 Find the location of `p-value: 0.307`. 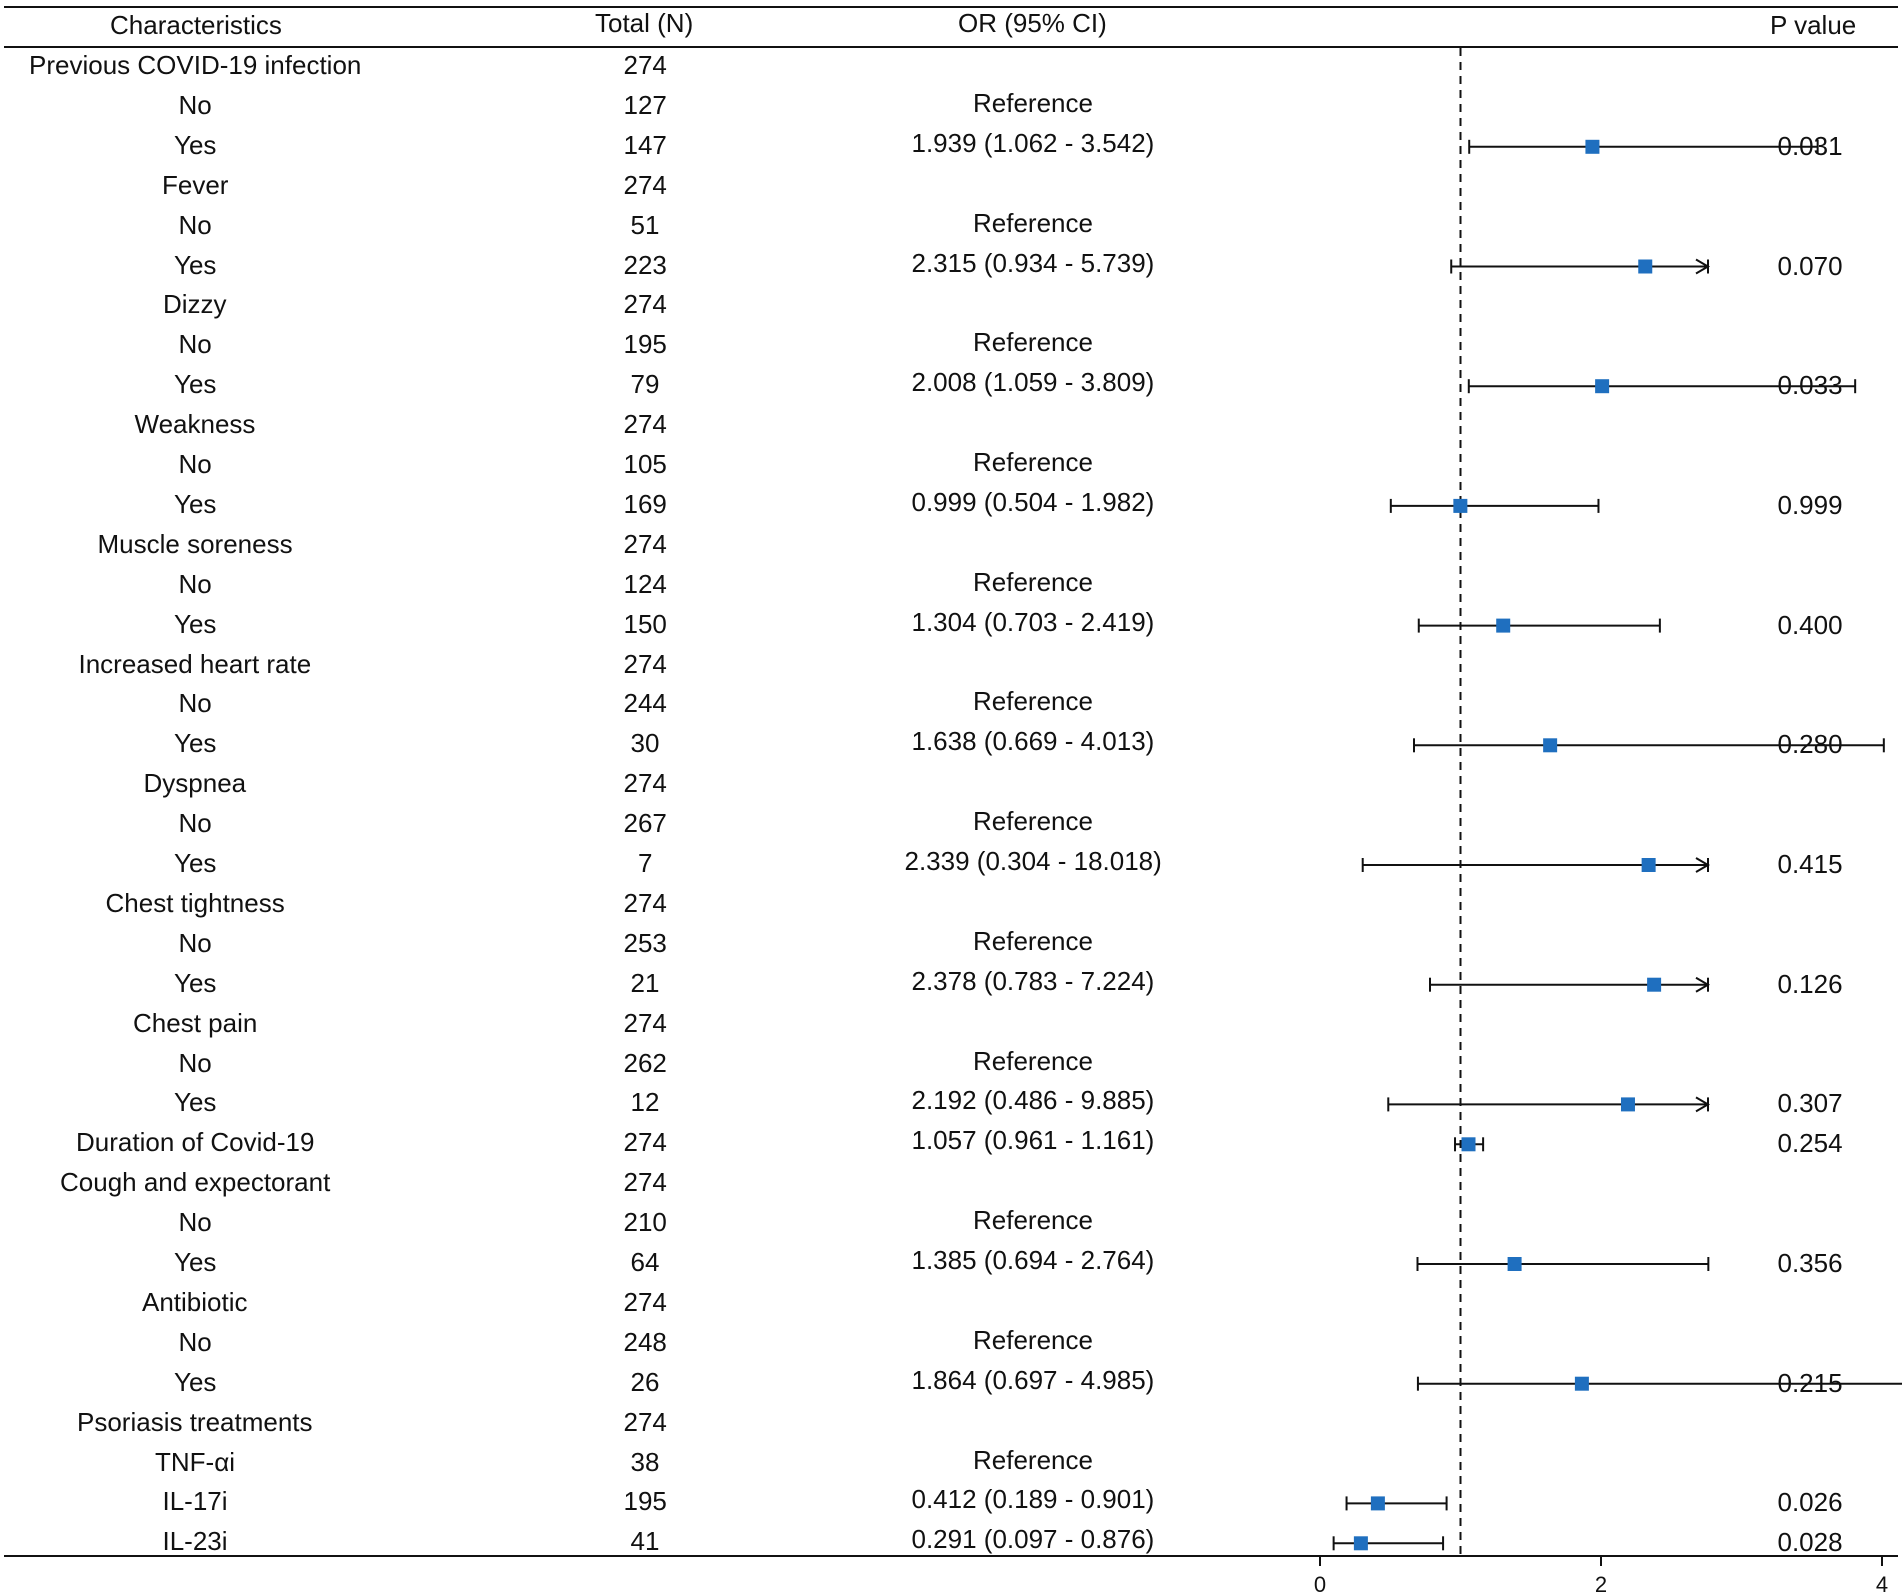

p-value: 0.307 is located at coordinates (1810, 1103).